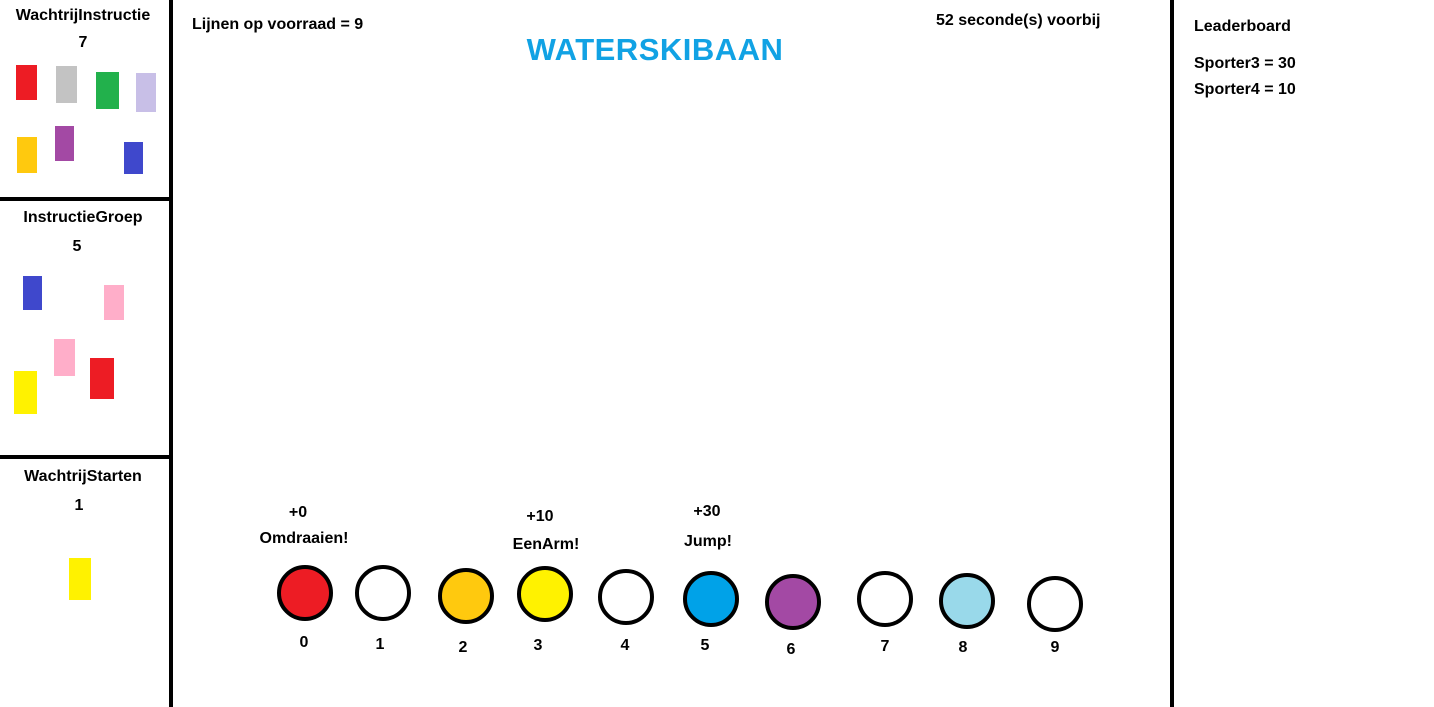 This screenshot has height=707, width=1434. I want to click on instructie-groep-title: InstructieGroep, so click(83, 217).